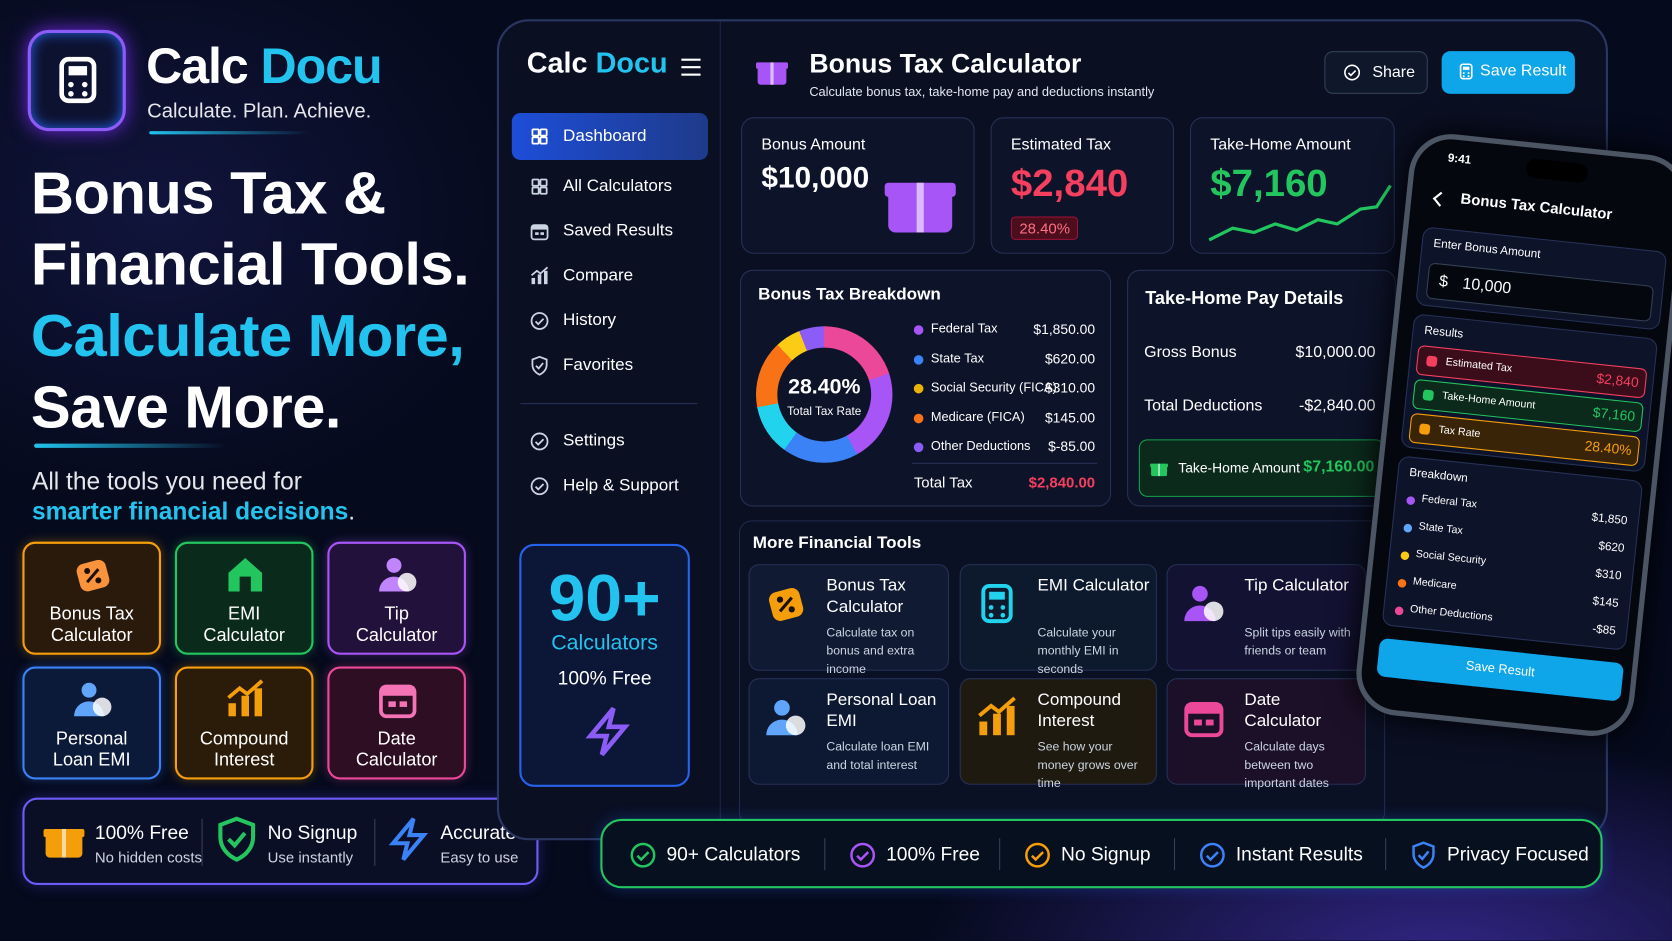 The image size is (1672, 941). Describe the element at coordinates (1508, 72) in the screenshot. I see `save-button: Save Result` at that location.